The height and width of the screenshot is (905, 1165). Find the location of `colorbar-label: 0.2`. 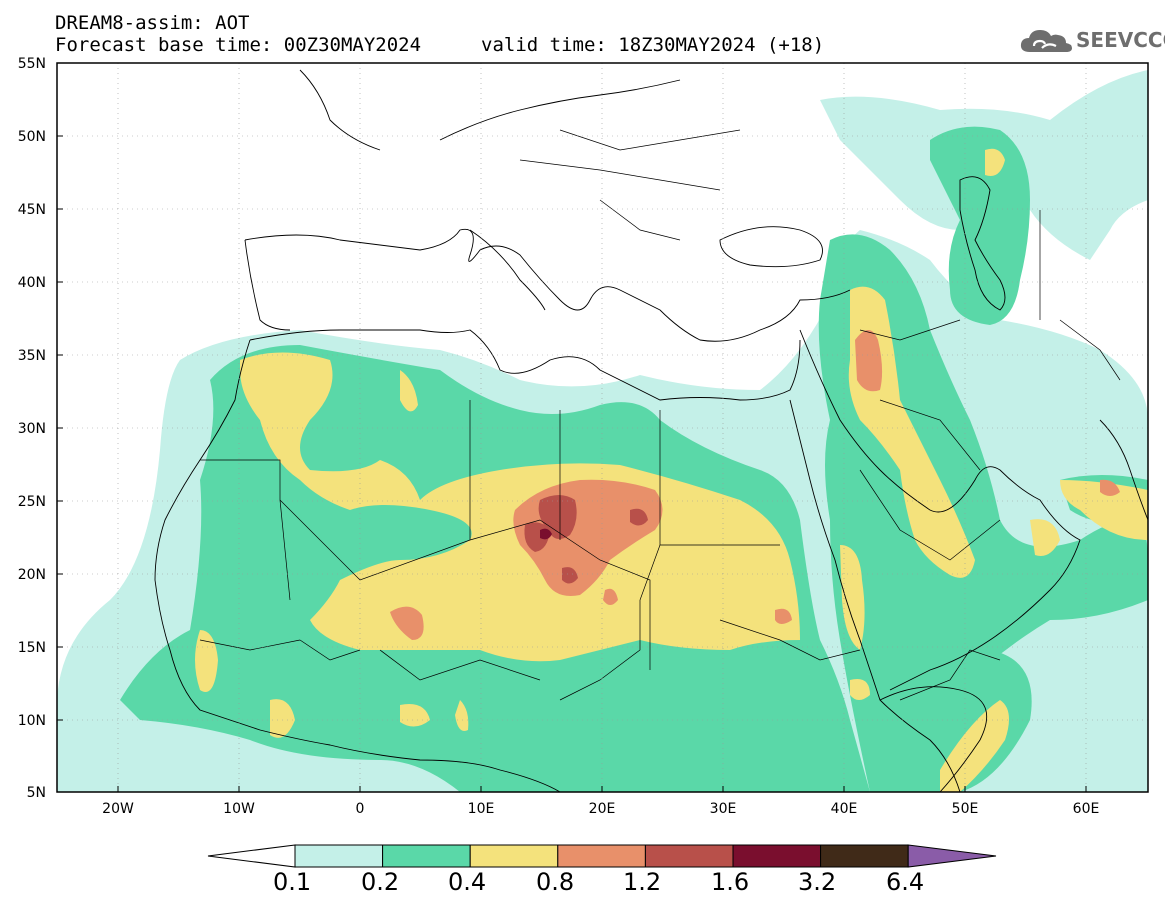

colorbar-label: 0.2 is located at coordinates (380, 882).